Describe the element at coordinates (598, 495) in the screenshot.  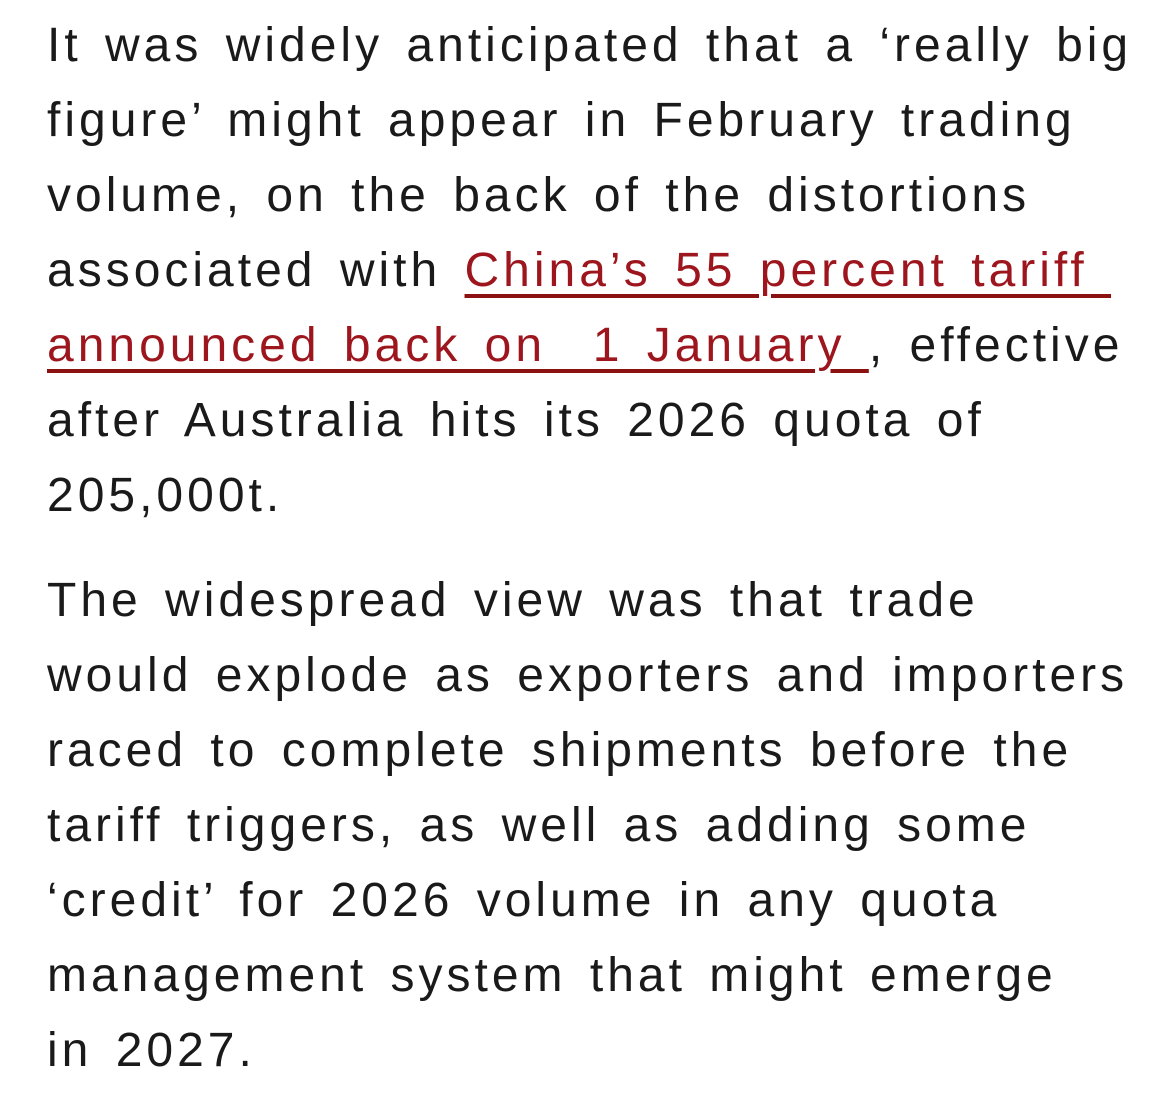
I see `text-line: 205,000t.` at that location.